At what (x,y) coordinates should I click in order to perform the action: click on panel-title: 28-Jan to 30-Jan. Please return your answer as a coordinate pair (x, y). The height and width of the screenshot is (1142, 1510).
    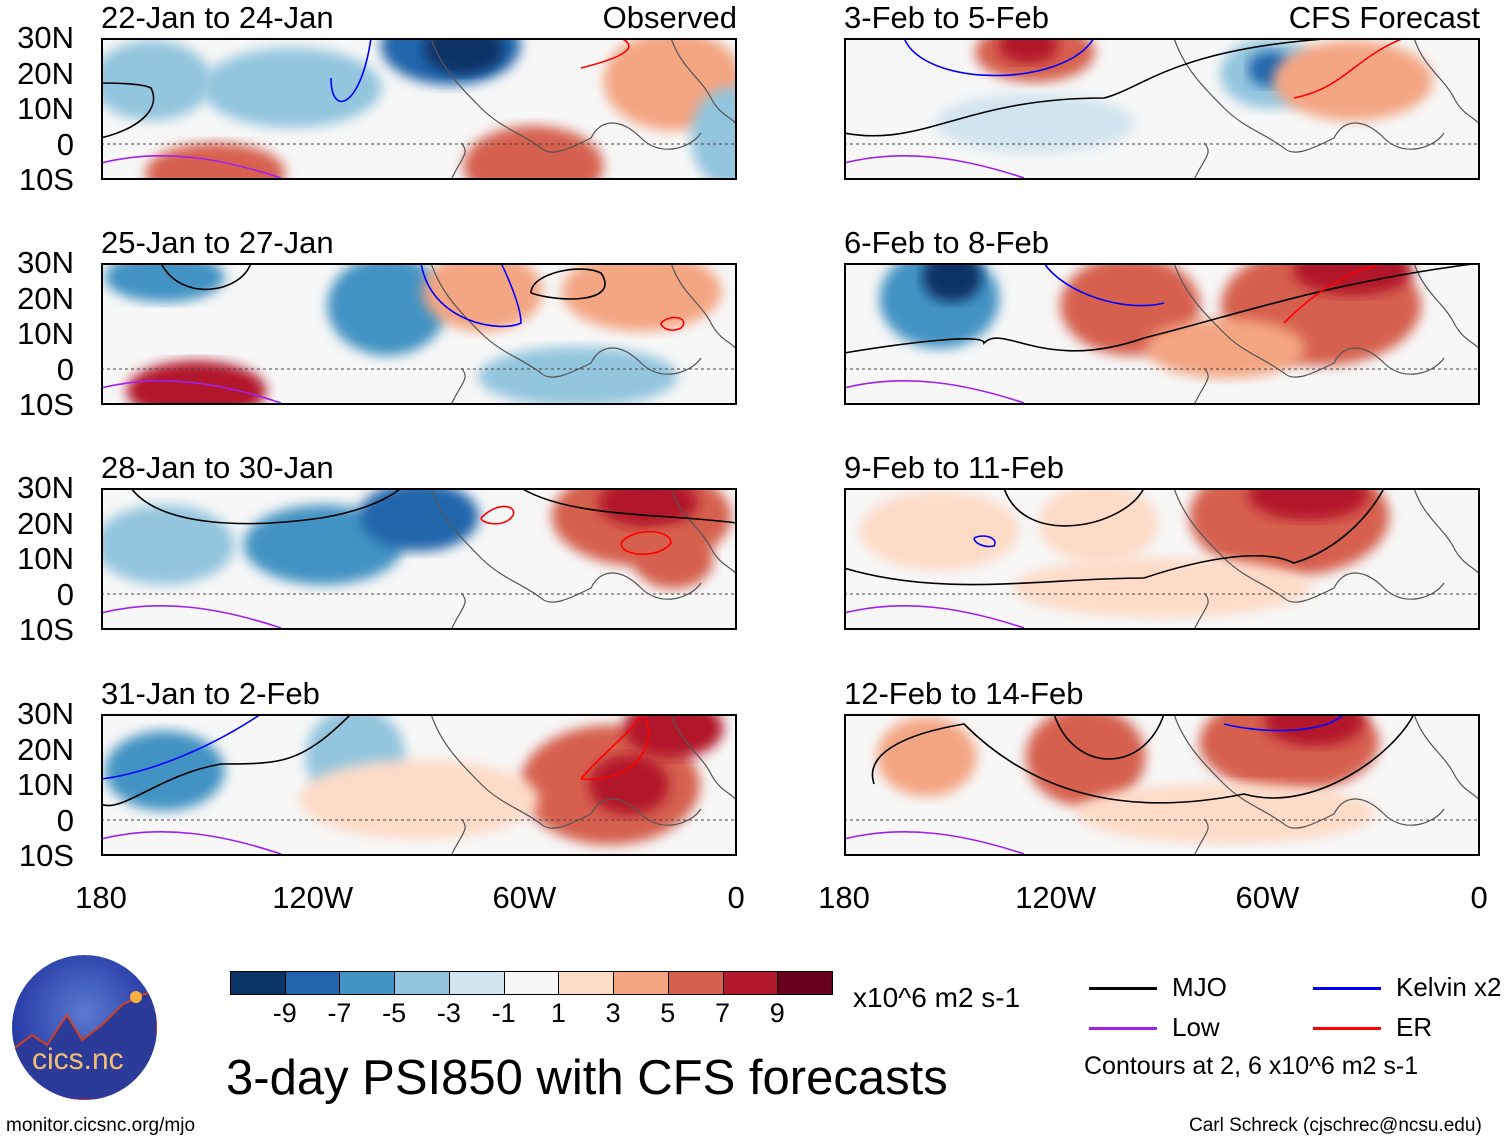
    Looking at the image, I should click on (217, 467).